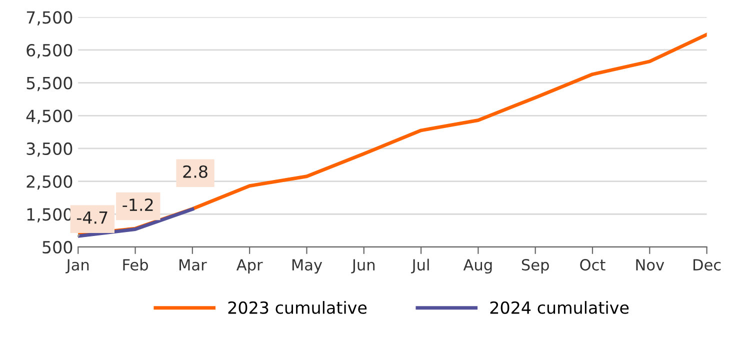 The height and width of the screenshot is (343, 744). What do you see at coordinates (707, 265) in the screenshot?
I see `x-tick-label: Dec` at bounding box center [707, 265].